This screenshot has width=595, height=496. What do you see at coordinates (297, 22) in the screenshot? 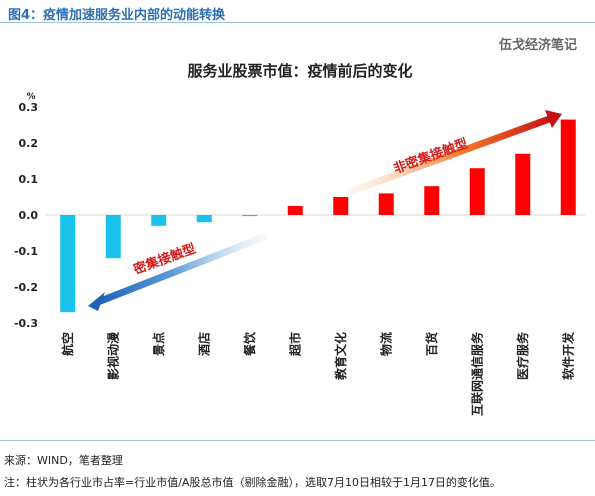
I see `title-divider` at bounding box center [297, 22].